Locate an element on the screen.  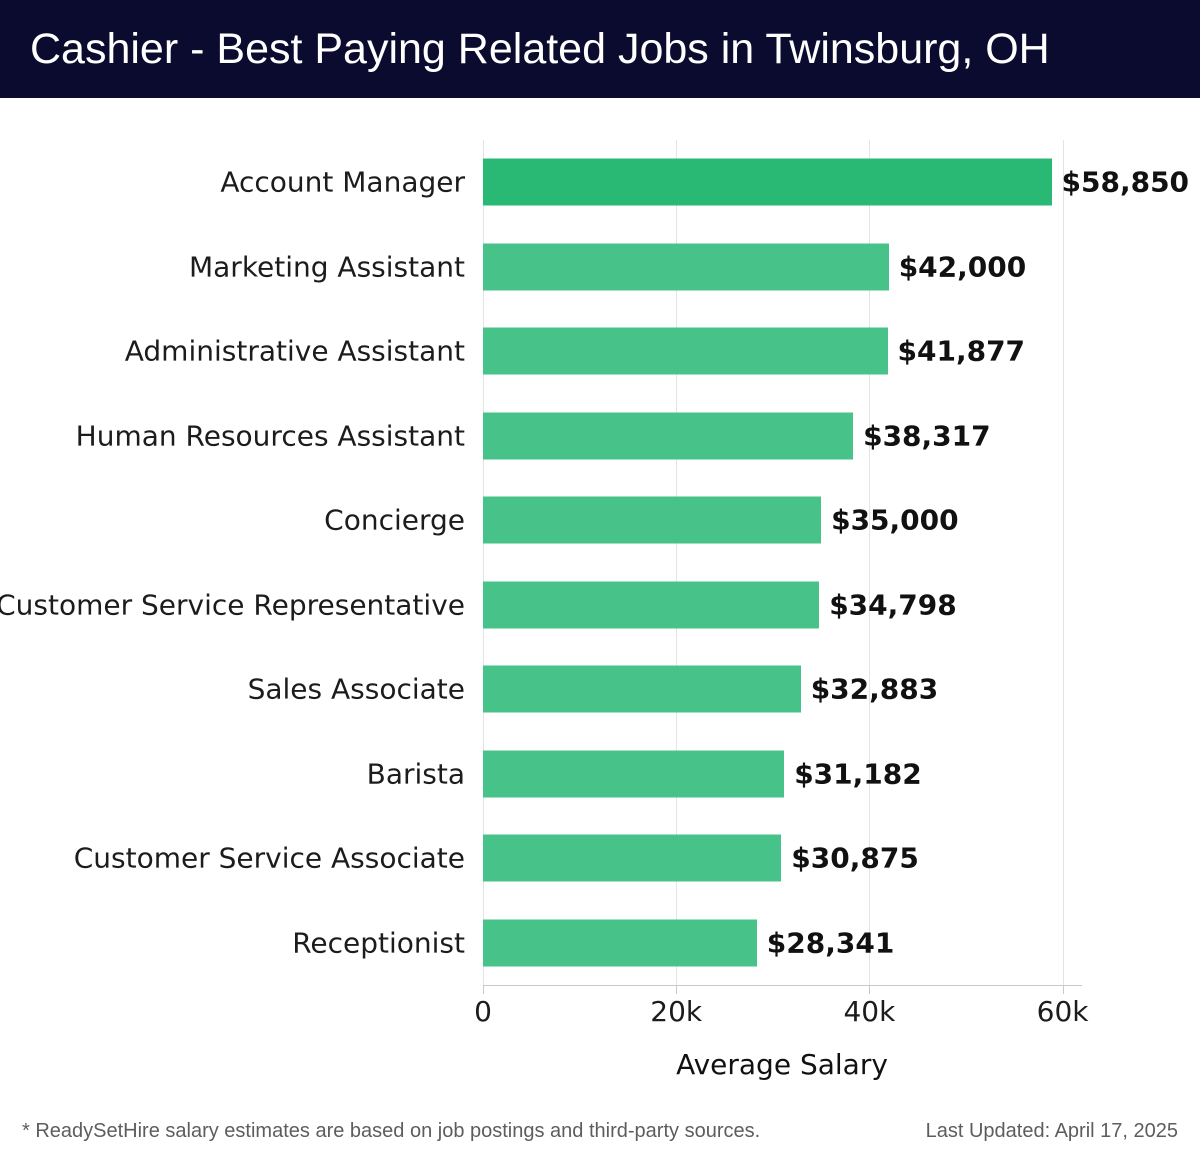
bar-row: Customer Service Representative $34,798 is located at coordinates (600, 605).